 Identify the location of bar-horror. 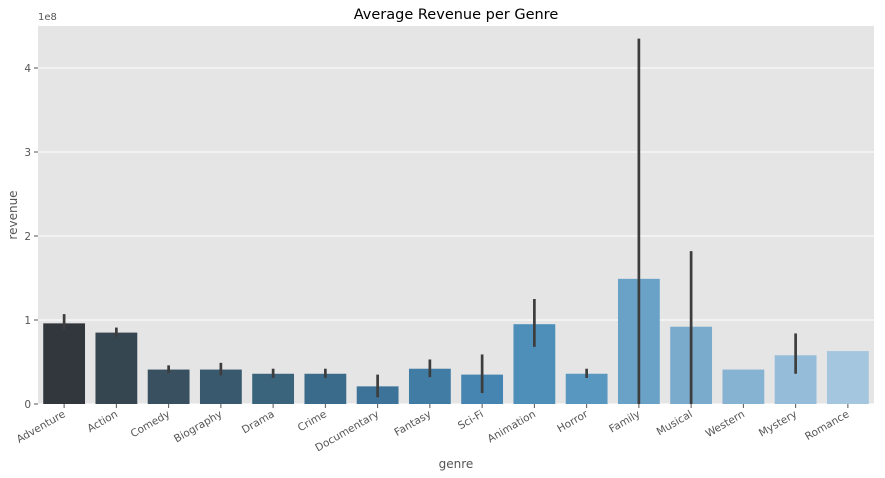
(586, 388).